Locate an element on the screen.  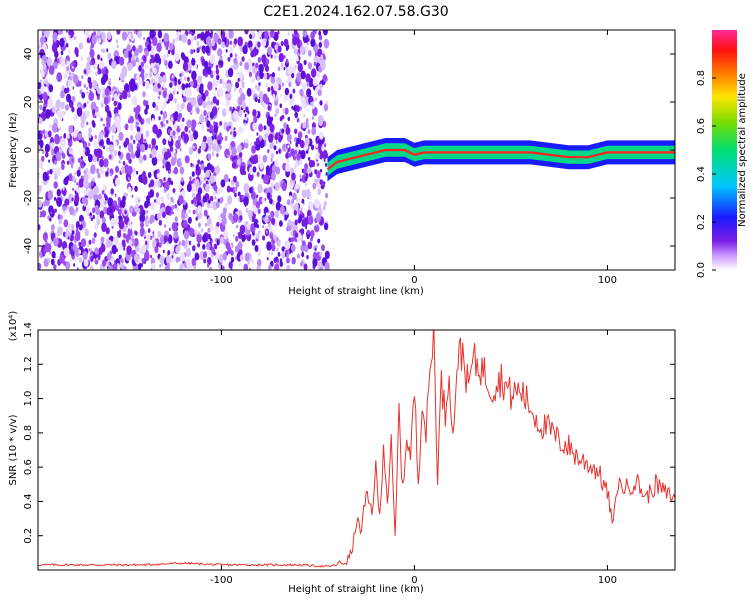
y-tick-label: 1.0 is located at coordinates (28, 399).